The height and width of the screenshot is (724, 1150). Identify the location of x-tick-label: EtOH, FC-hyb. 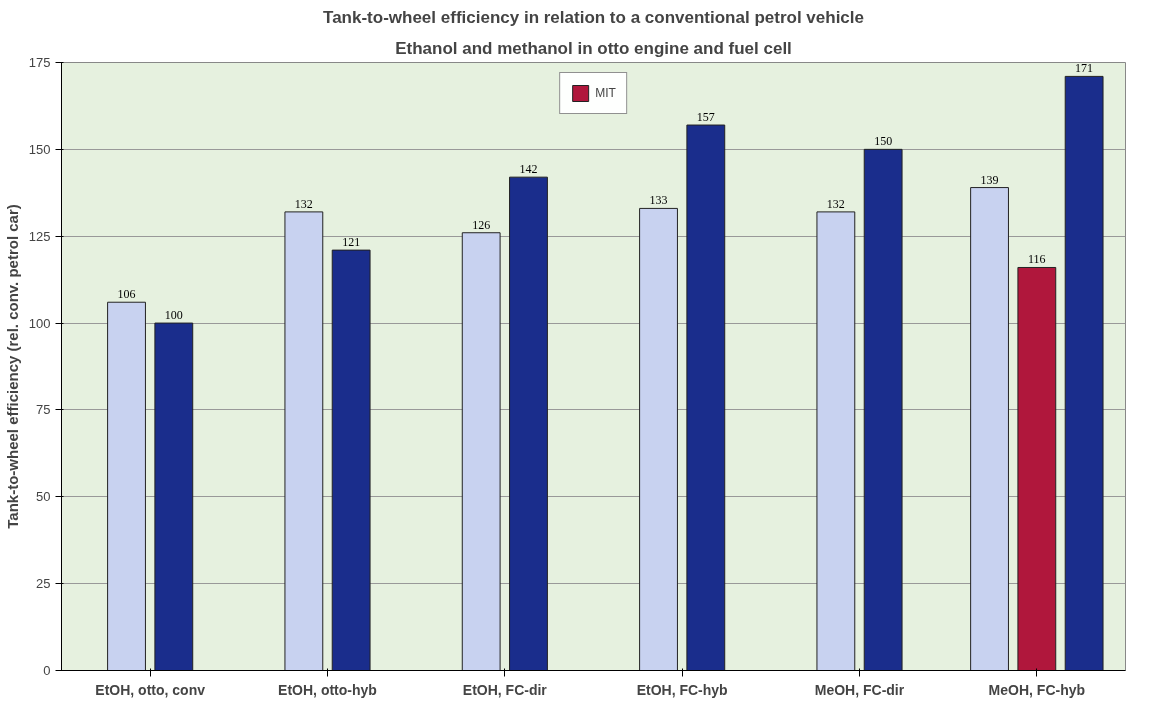
(682, 689).